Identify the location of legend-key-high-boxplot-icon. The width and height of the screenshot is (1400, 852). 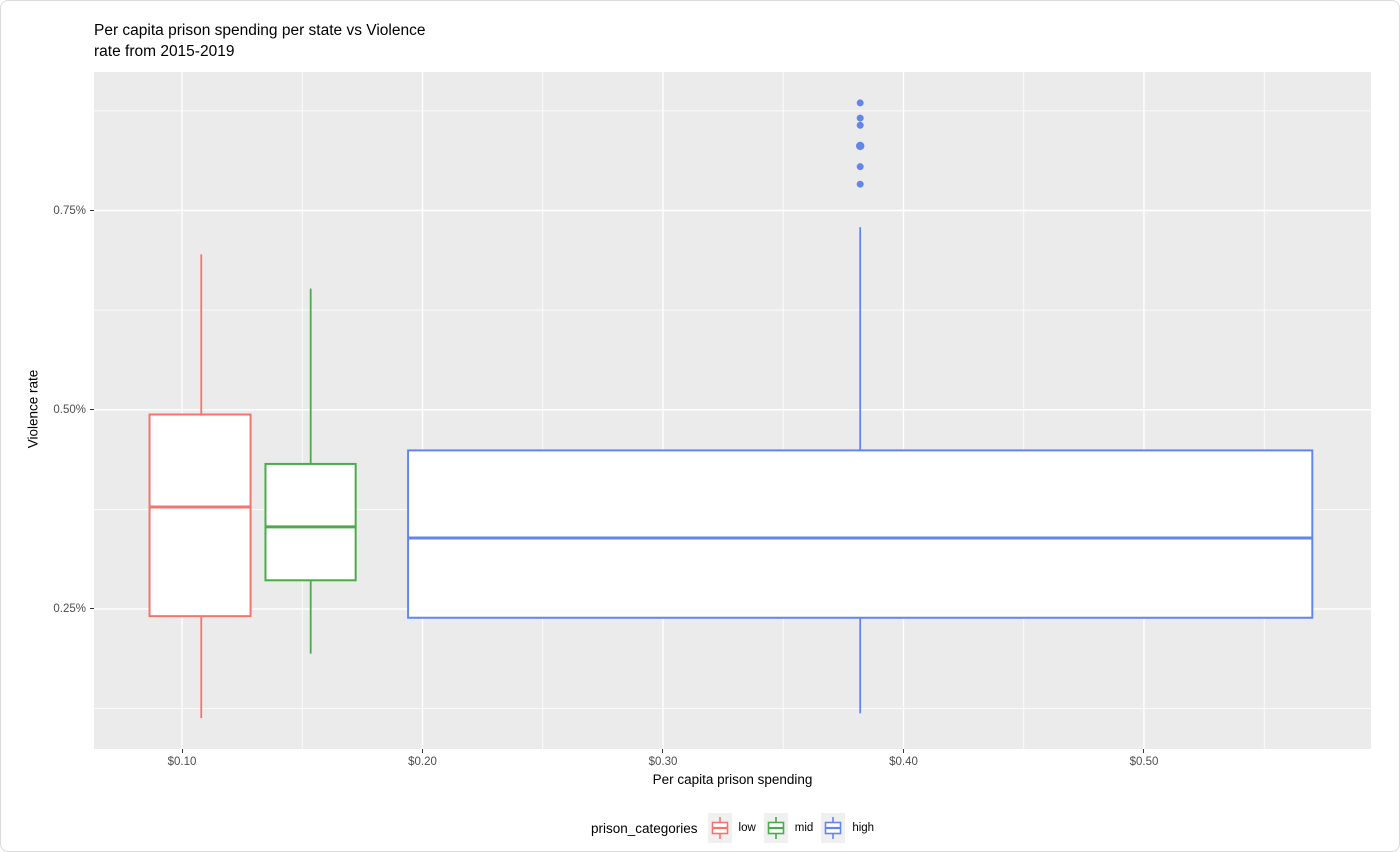
(833, 828).